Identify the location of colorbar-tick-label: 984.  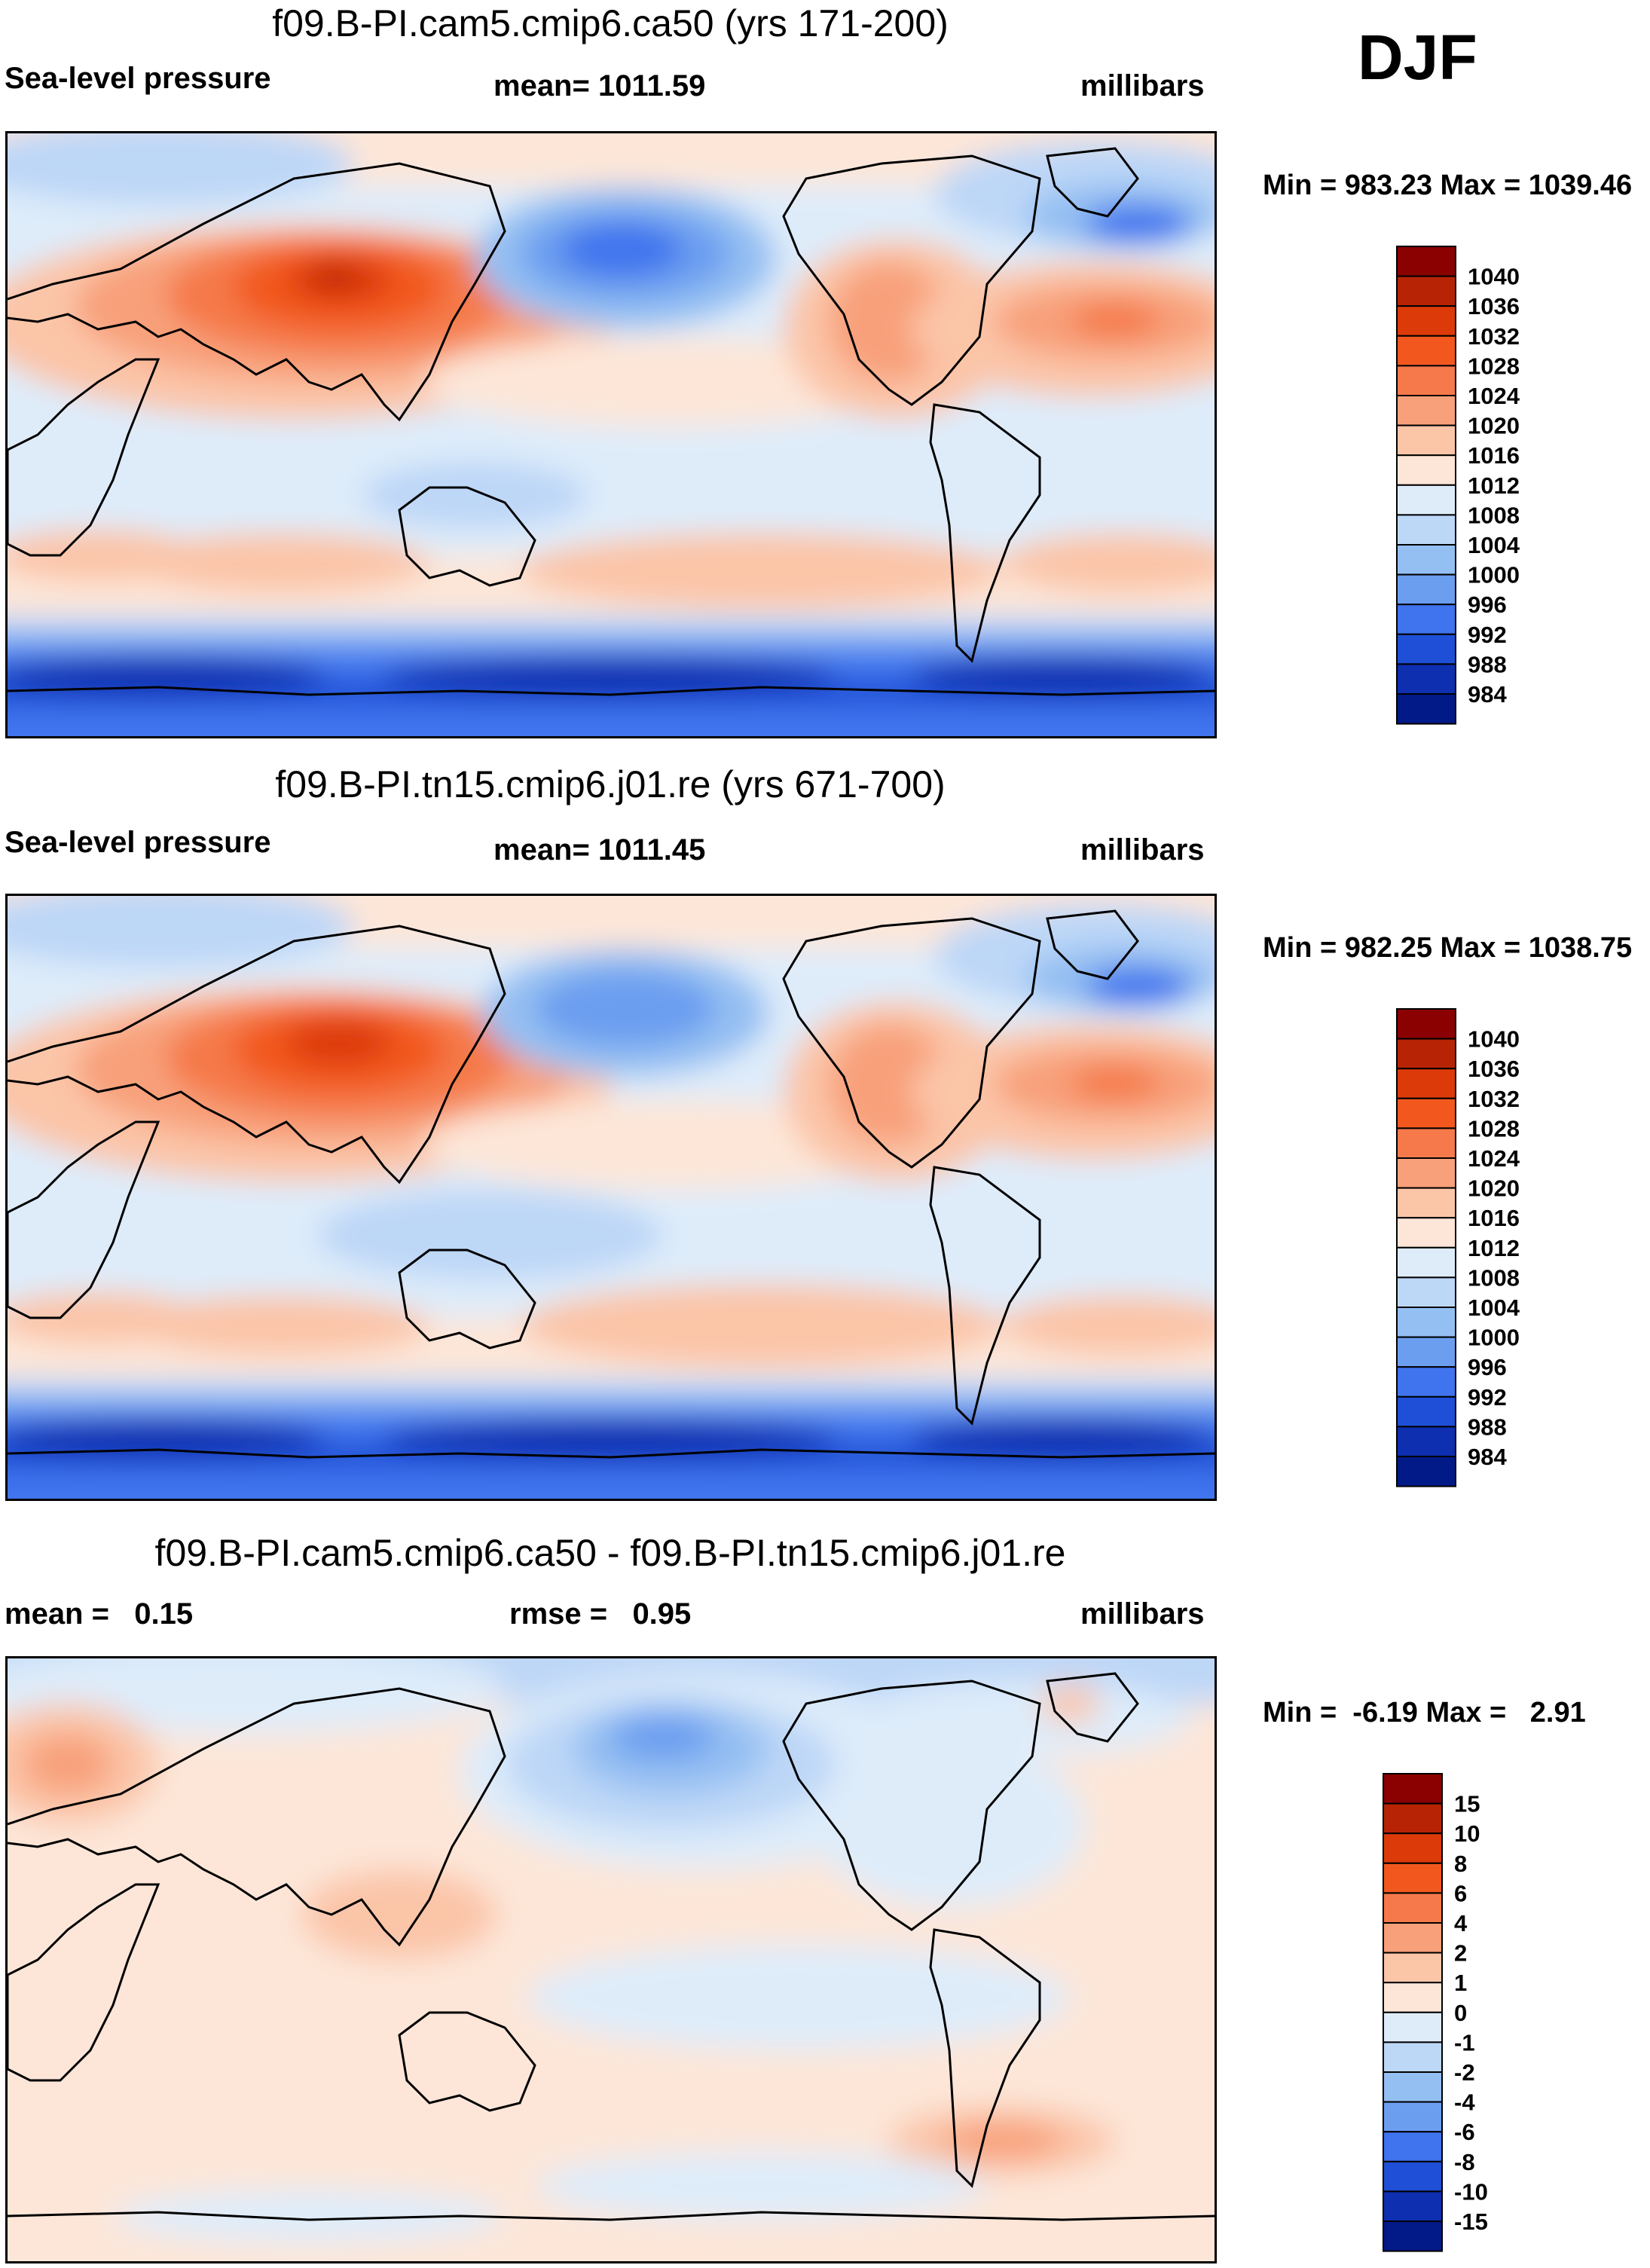
(1488, 694).